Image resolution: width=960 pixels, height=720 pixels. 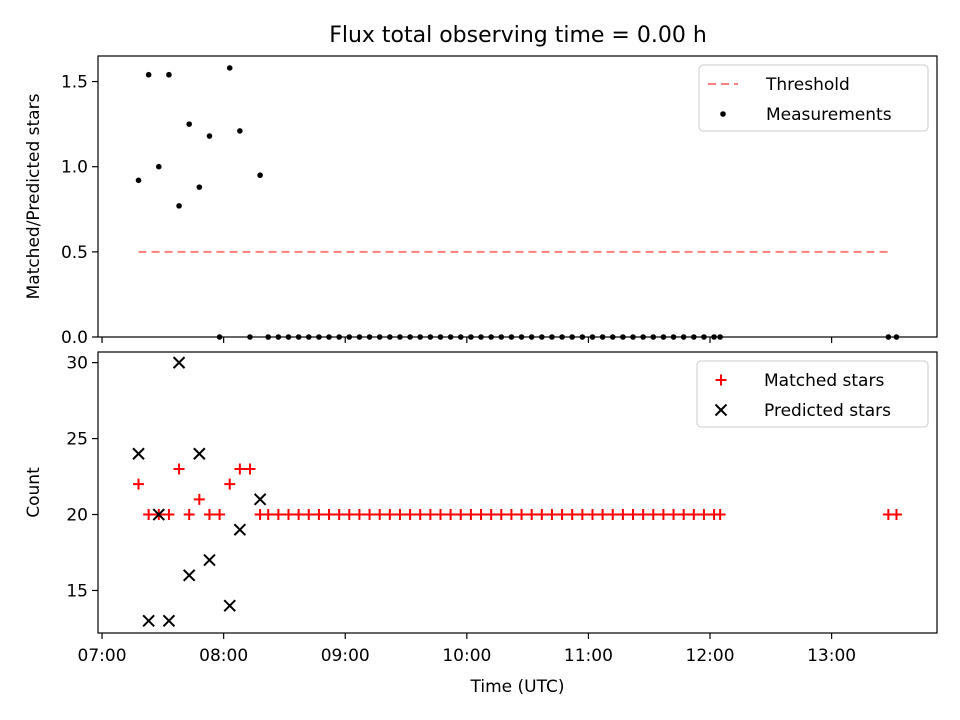 I want to click on y-tick-label: 30, so click(x=77, y=364).